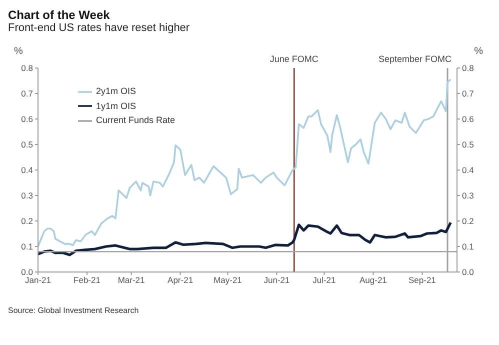  Describe the element at coordinates (27, 68) in the screenshot. I see `y-tick-label: 0.8` at that location.